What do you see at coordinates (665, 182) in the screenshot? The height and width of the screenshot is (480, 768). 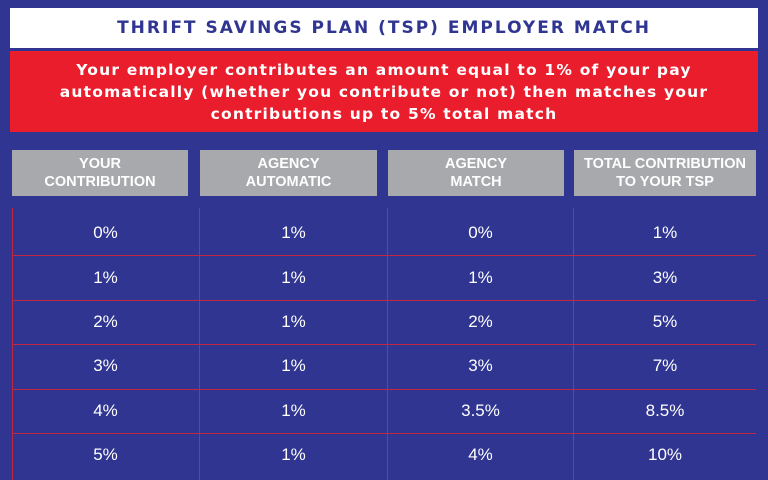 I see `header-line: TO YOUR TSP` at bounding box center [665, 182].